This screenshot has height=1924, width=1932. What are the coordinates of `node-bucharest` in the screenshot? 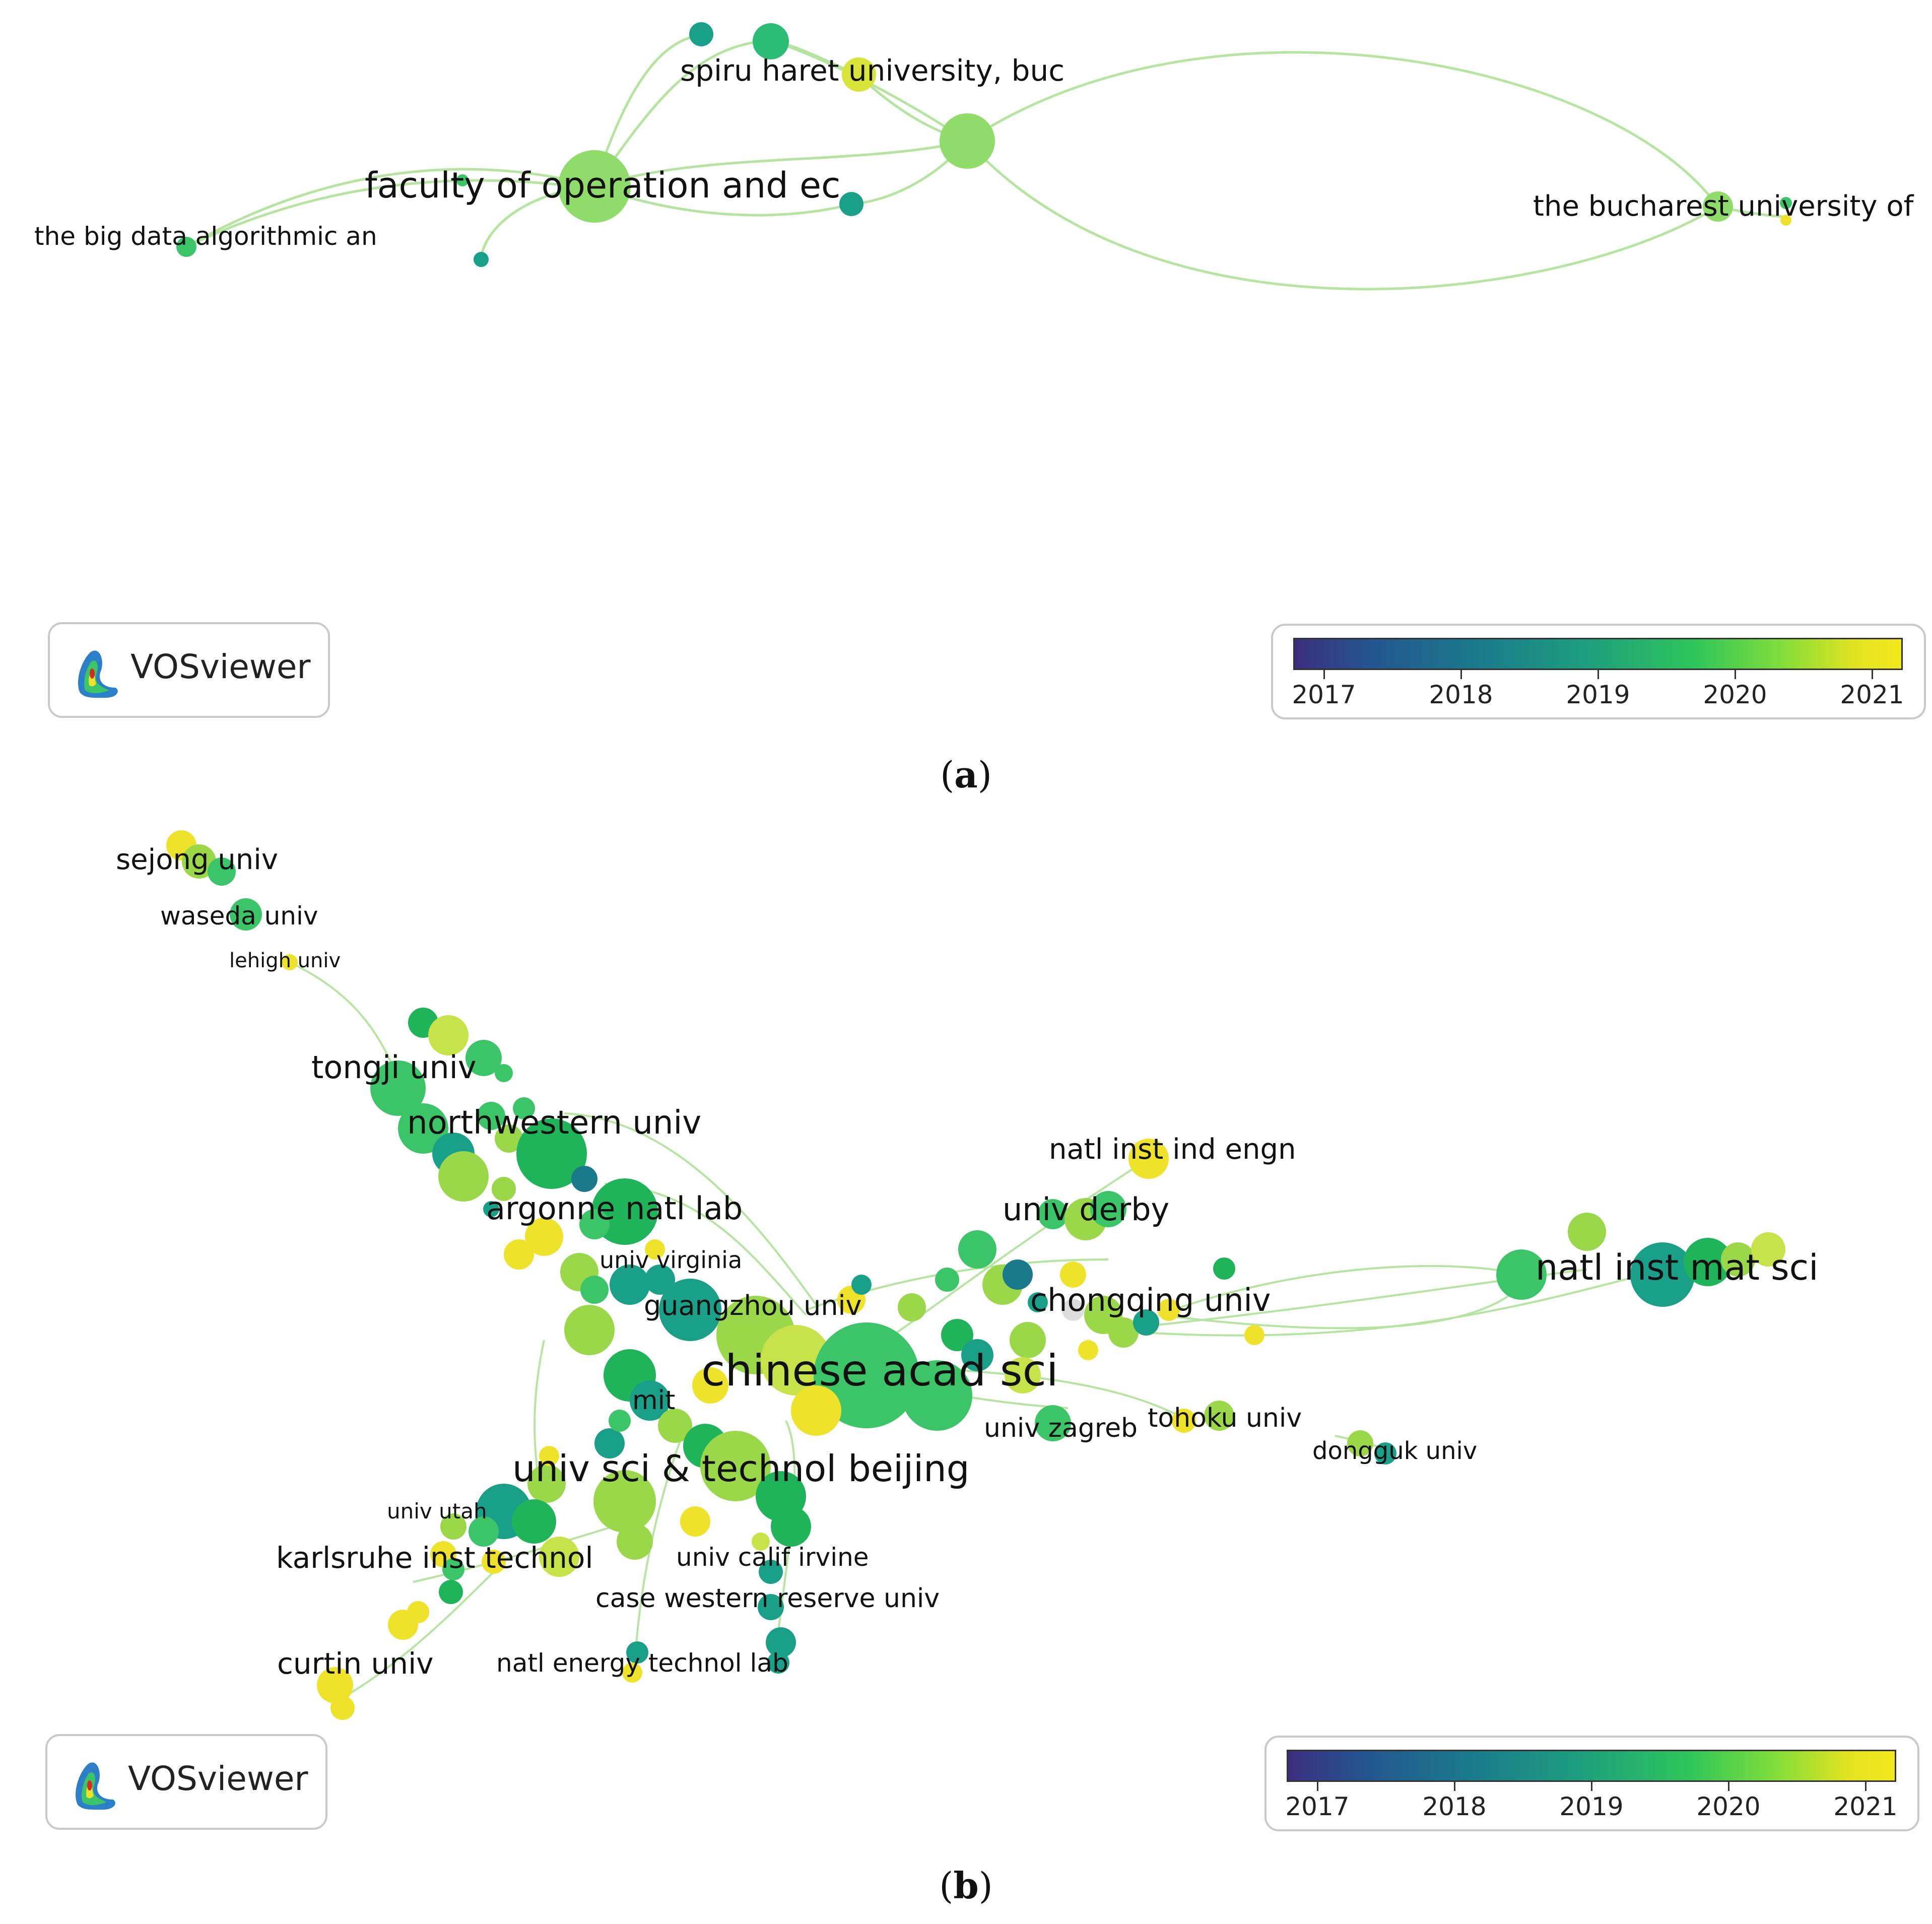 It's located at (1718, 207).